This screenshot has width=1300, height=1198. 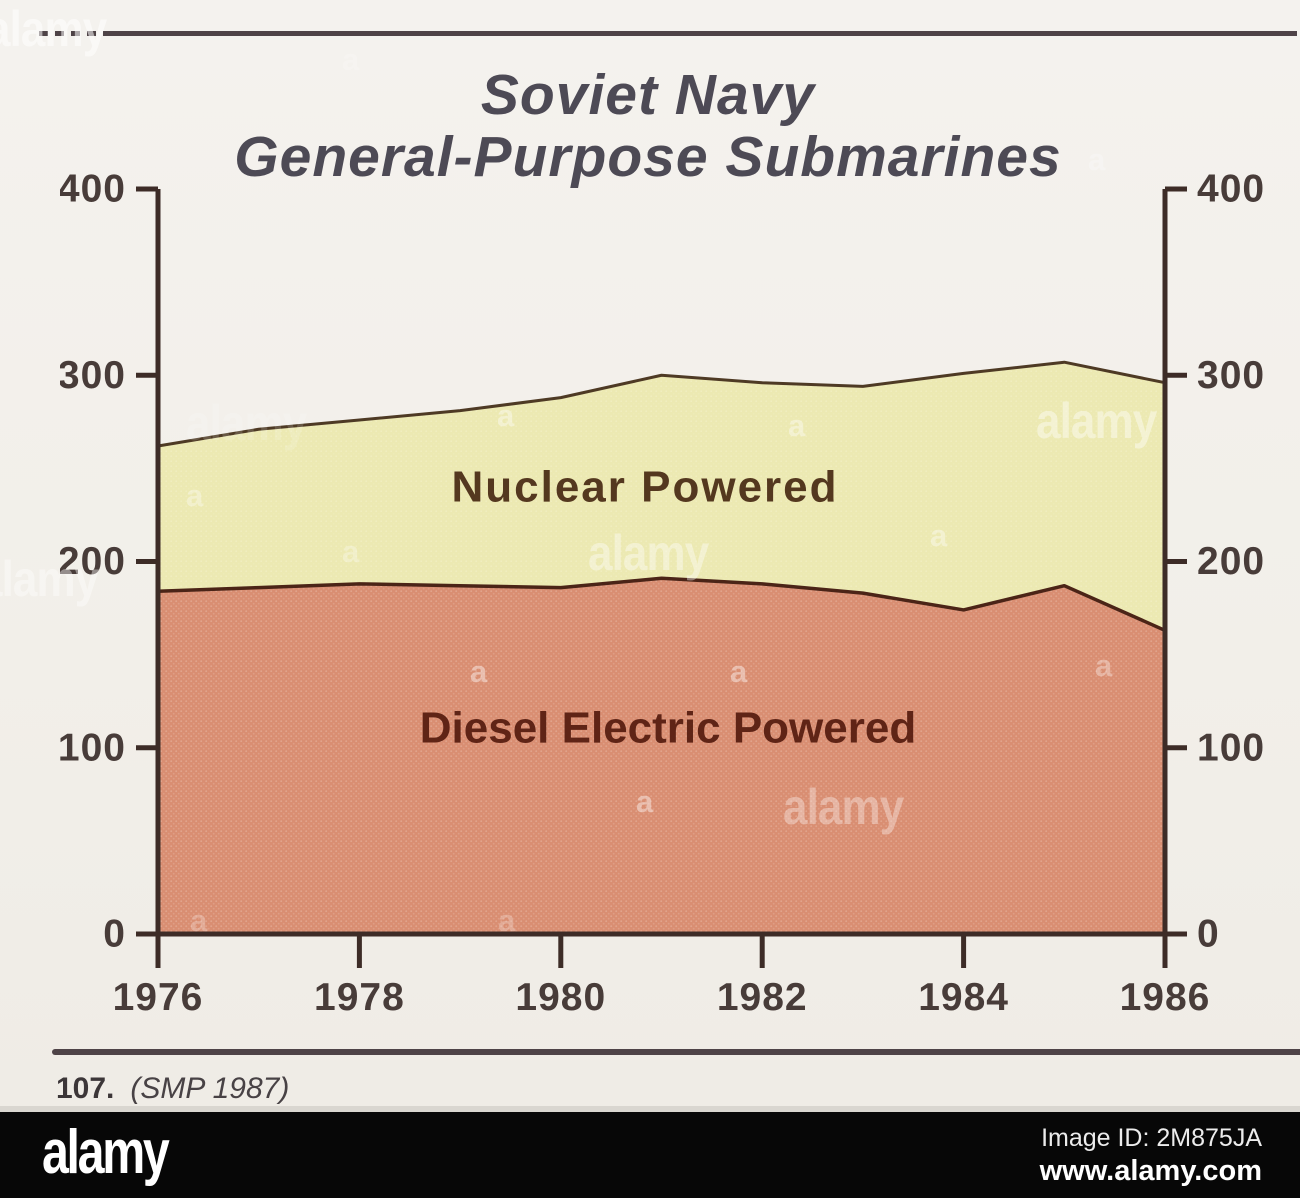 I want to click on y-axis-right-label-400: 400, so click(x=1231, y=189).